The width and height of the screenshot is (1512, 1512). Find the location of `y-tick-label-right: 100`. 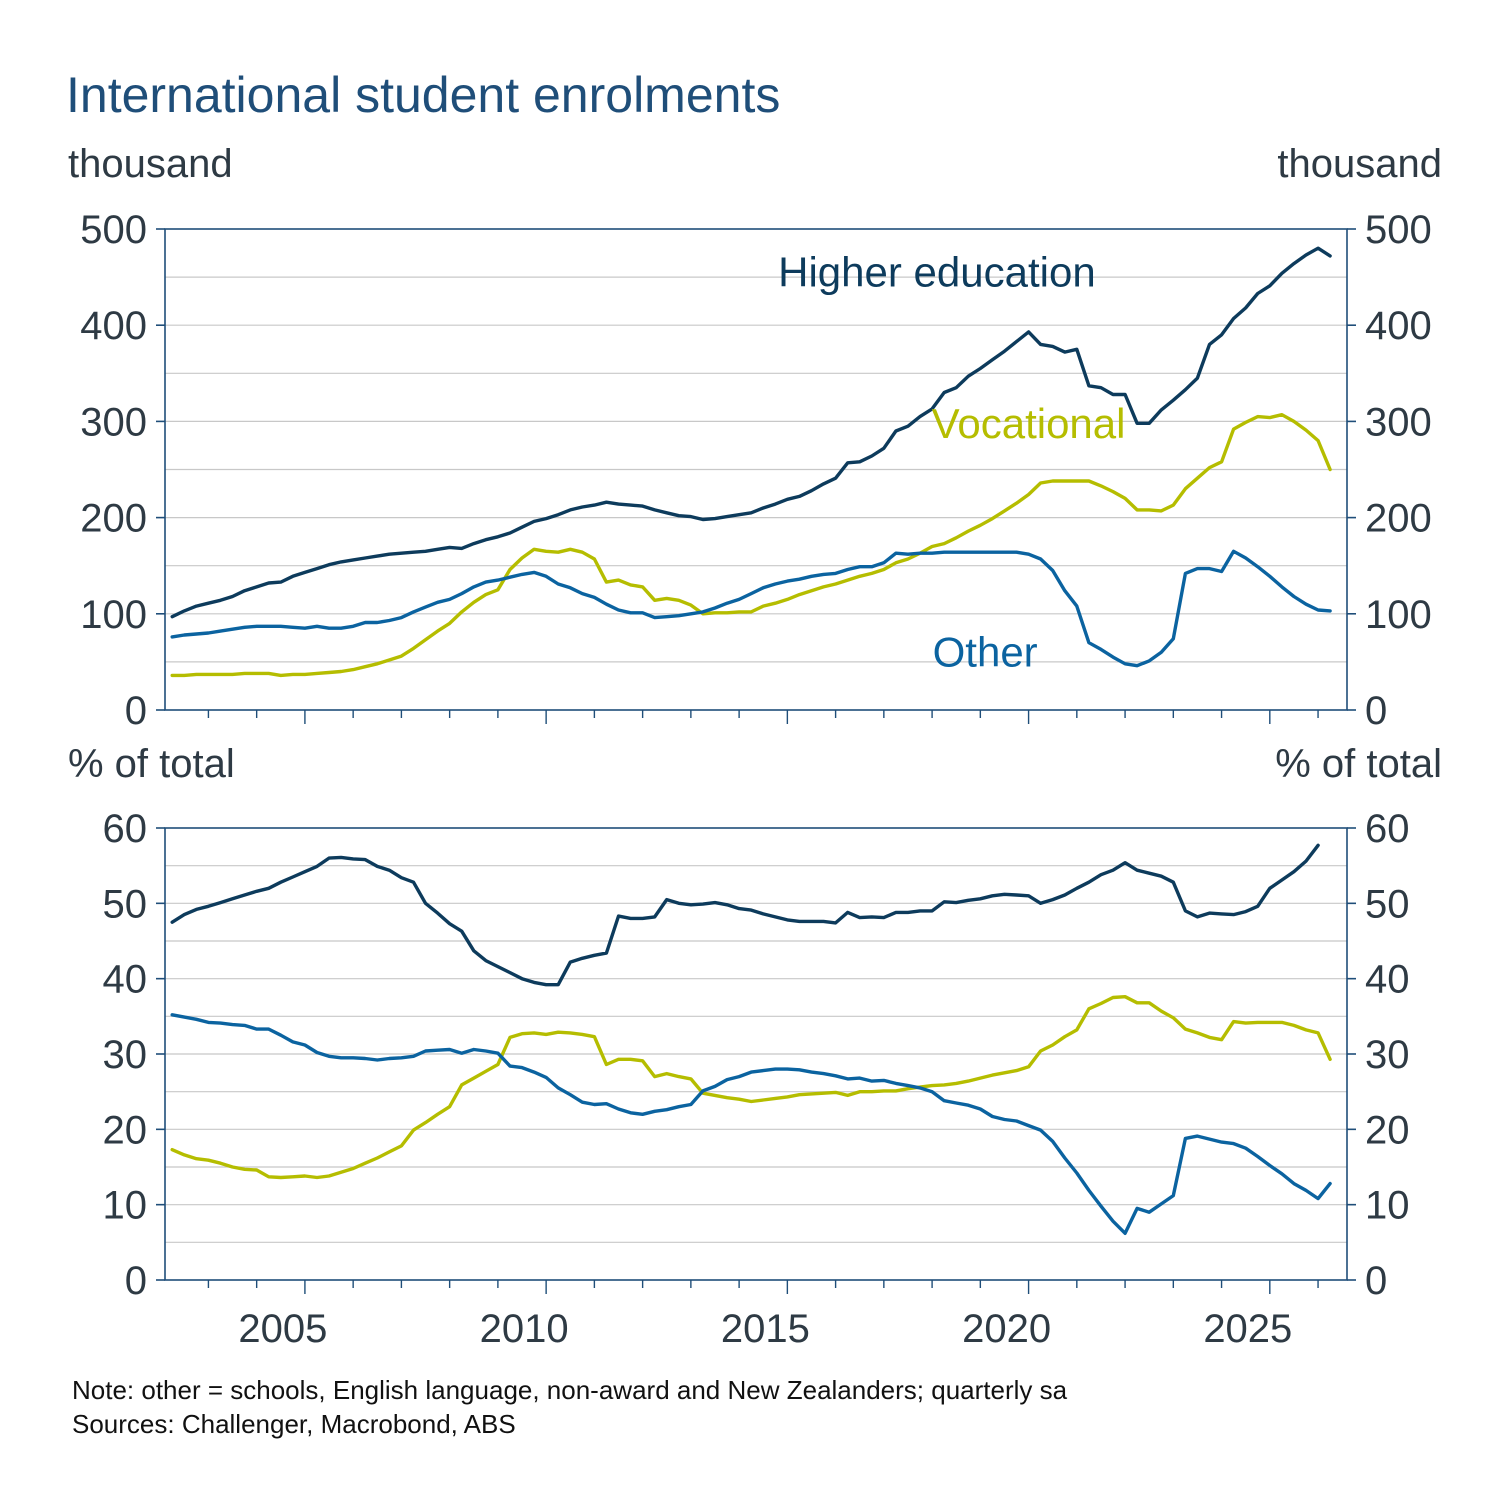

y-tick-label-right: 100 is located at coordinates (1398, 615).